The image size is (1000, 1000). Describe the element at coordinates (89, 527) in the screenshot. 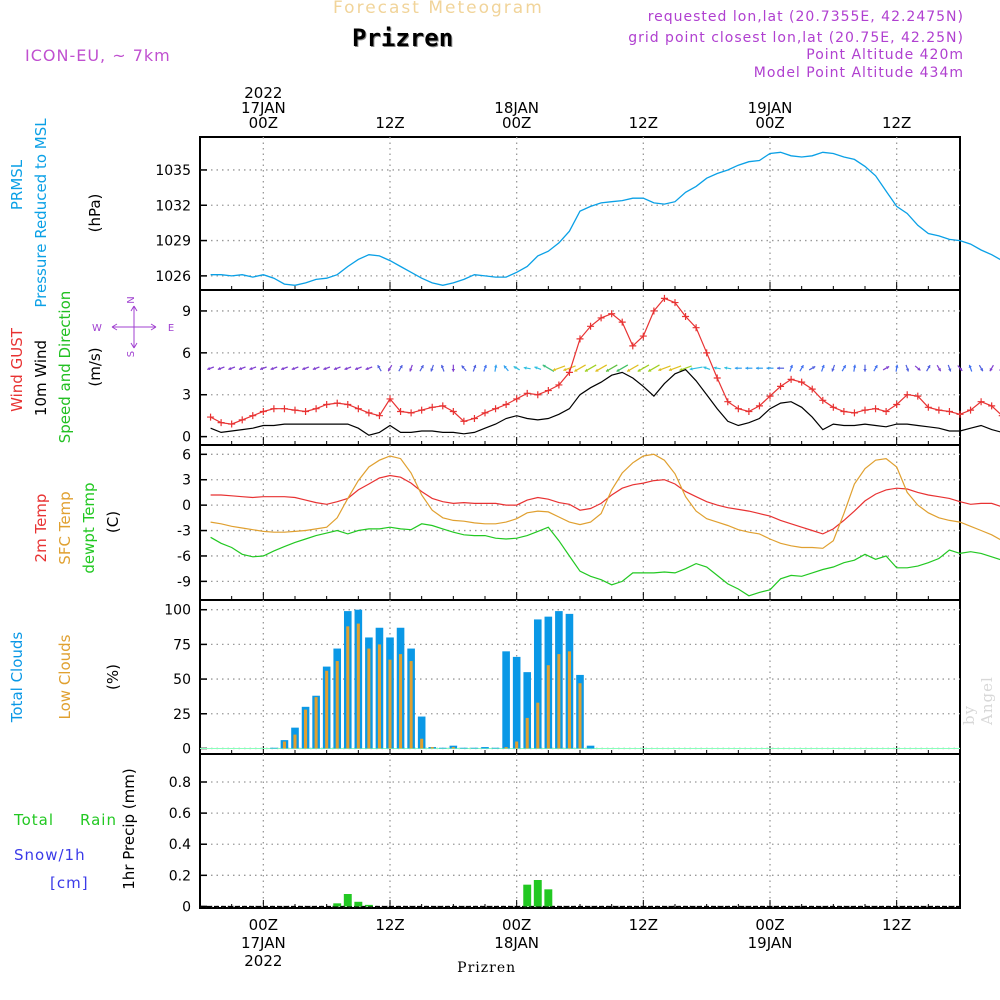

I see `dewpoint-label: dewpt Temp` at that location.